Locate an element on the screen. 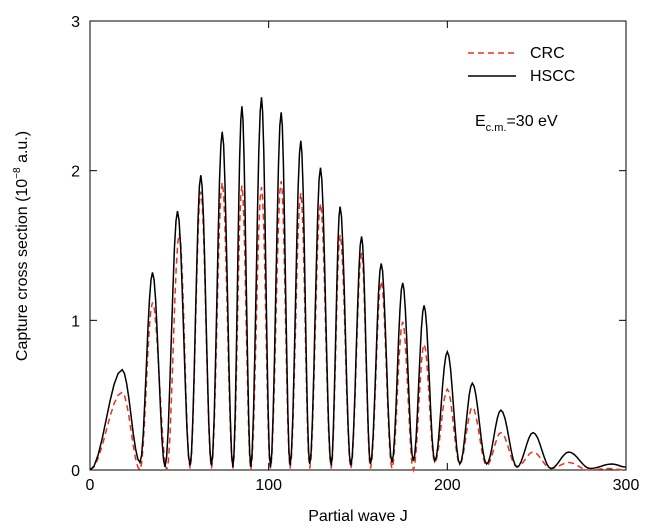  x-tick-label: 0 is located at coordinates (90, 485).